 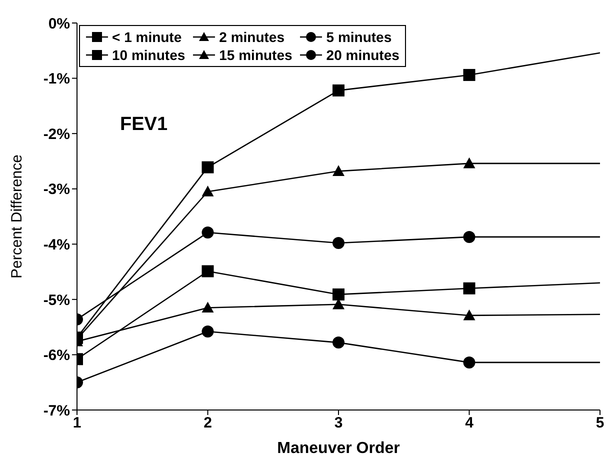 What do you see at coordinates (56, 79) in the screenshot?
I see `y-tick-label: -1%` at bounding box center [56, 79].